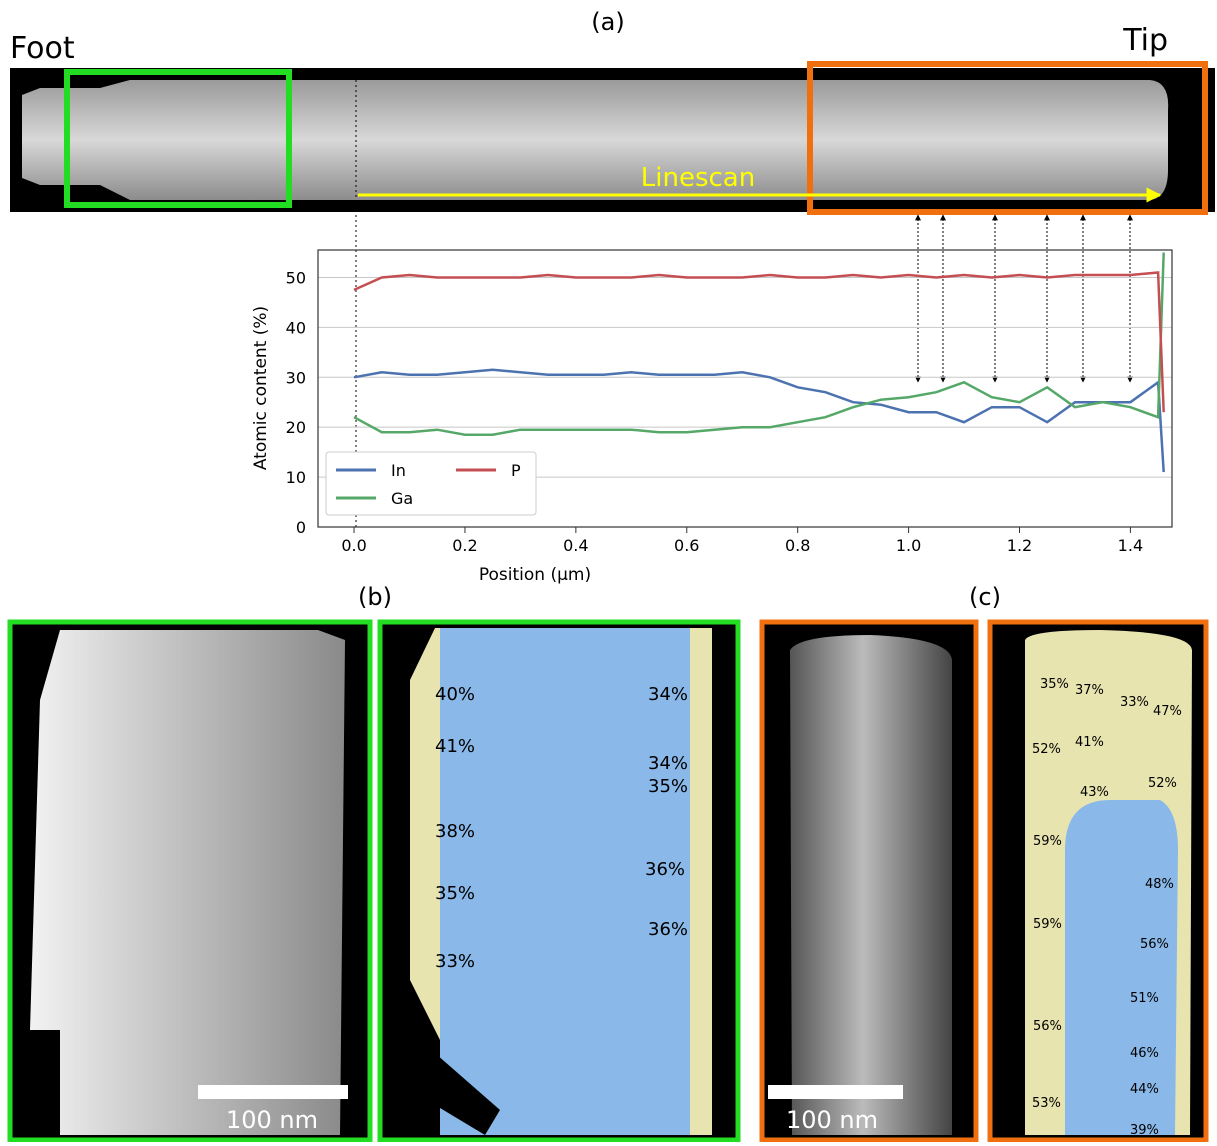 The height and width of the screenshot is (1146, 1217). I want to click on percent-label: 51%, so click(1144, 998).